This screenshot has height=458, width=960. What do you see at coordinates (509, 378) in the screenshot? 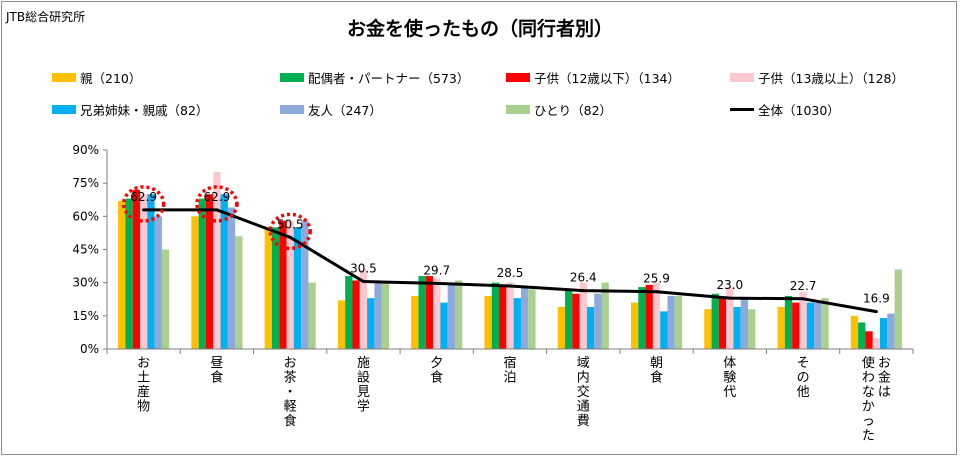
I see `category-label-char: 泊` at bounding box center [509, 378].